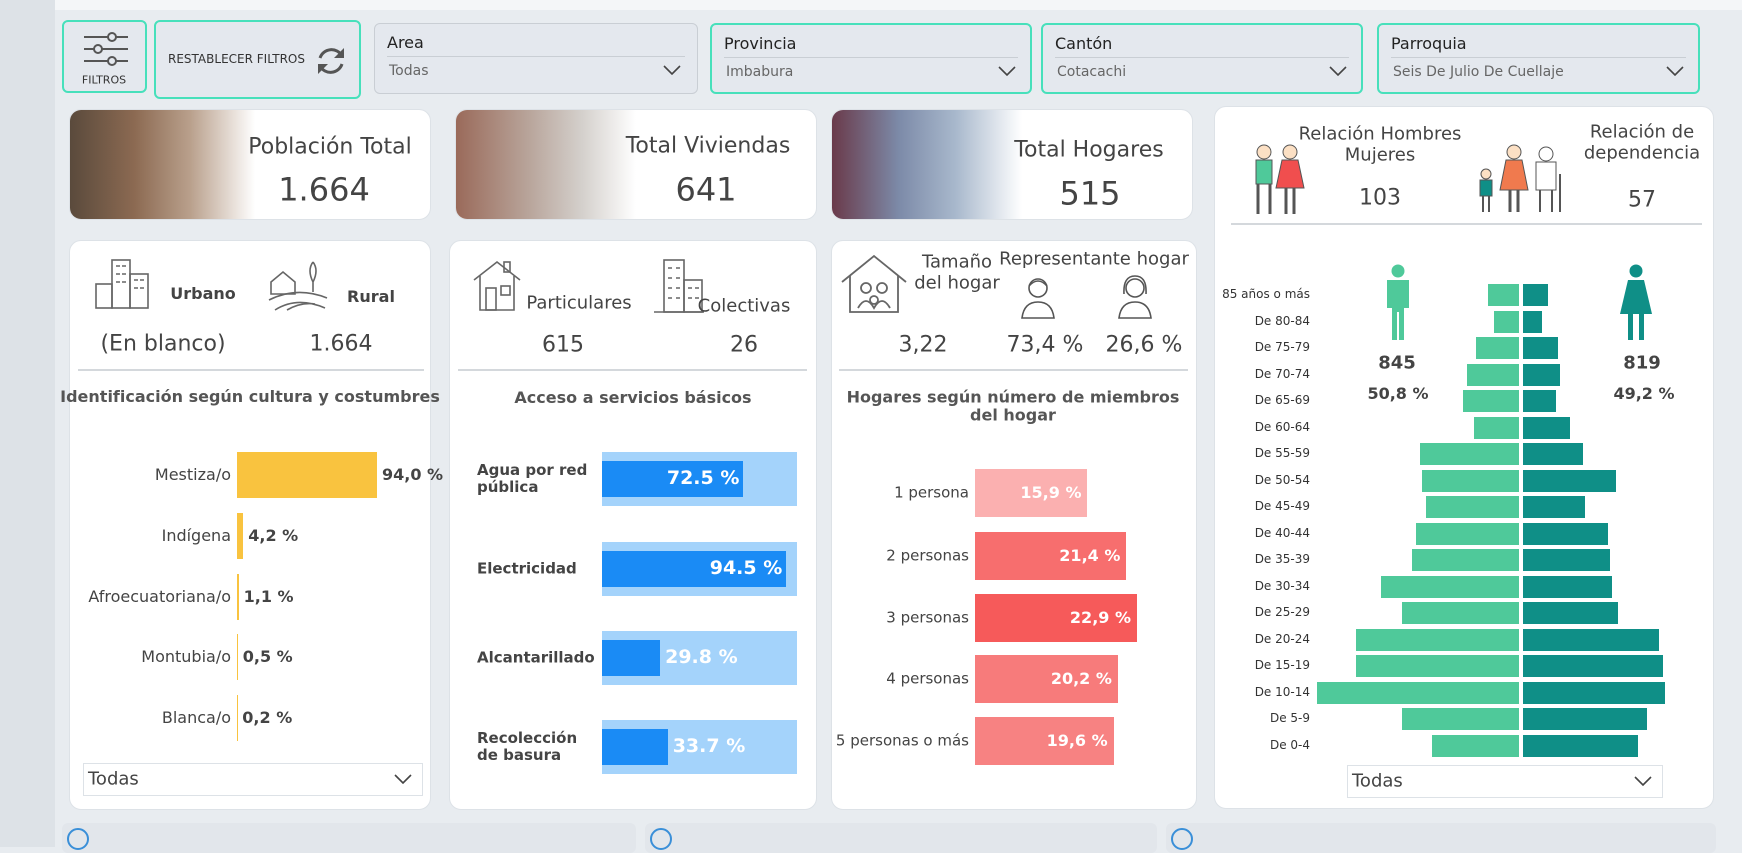  Describe the element at coordinates (412, 475) in the screenshot. I see `value-label: 94,0 %` at that location.